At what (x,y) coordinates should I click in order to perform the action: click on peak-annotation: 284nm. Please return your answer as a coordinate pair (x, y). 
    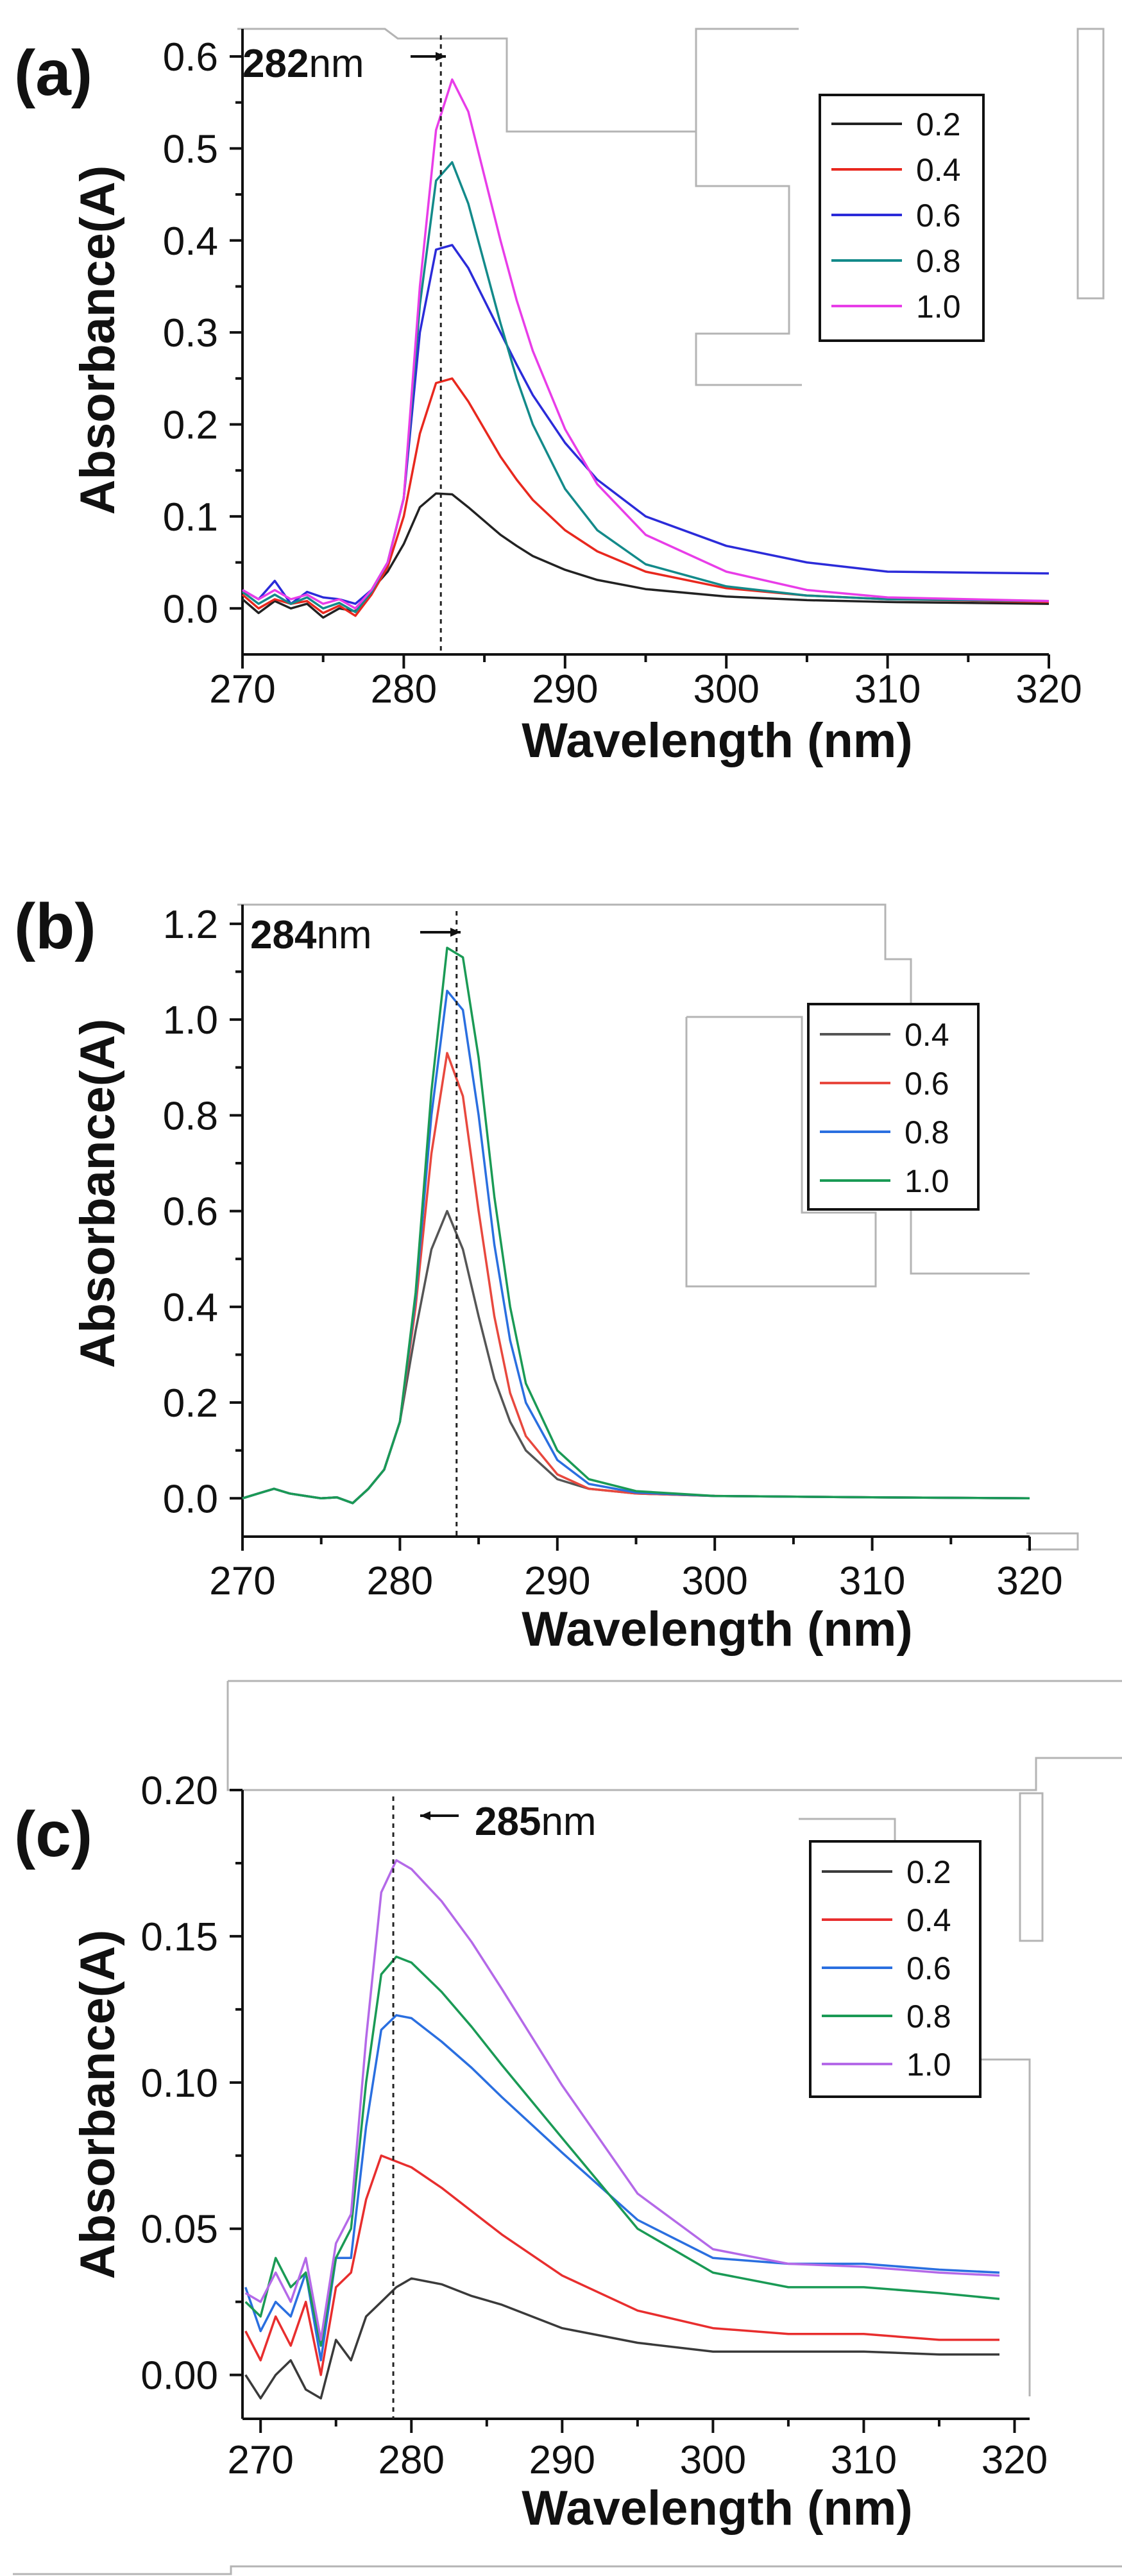
    Looking at the image, I should click on (311, 935).